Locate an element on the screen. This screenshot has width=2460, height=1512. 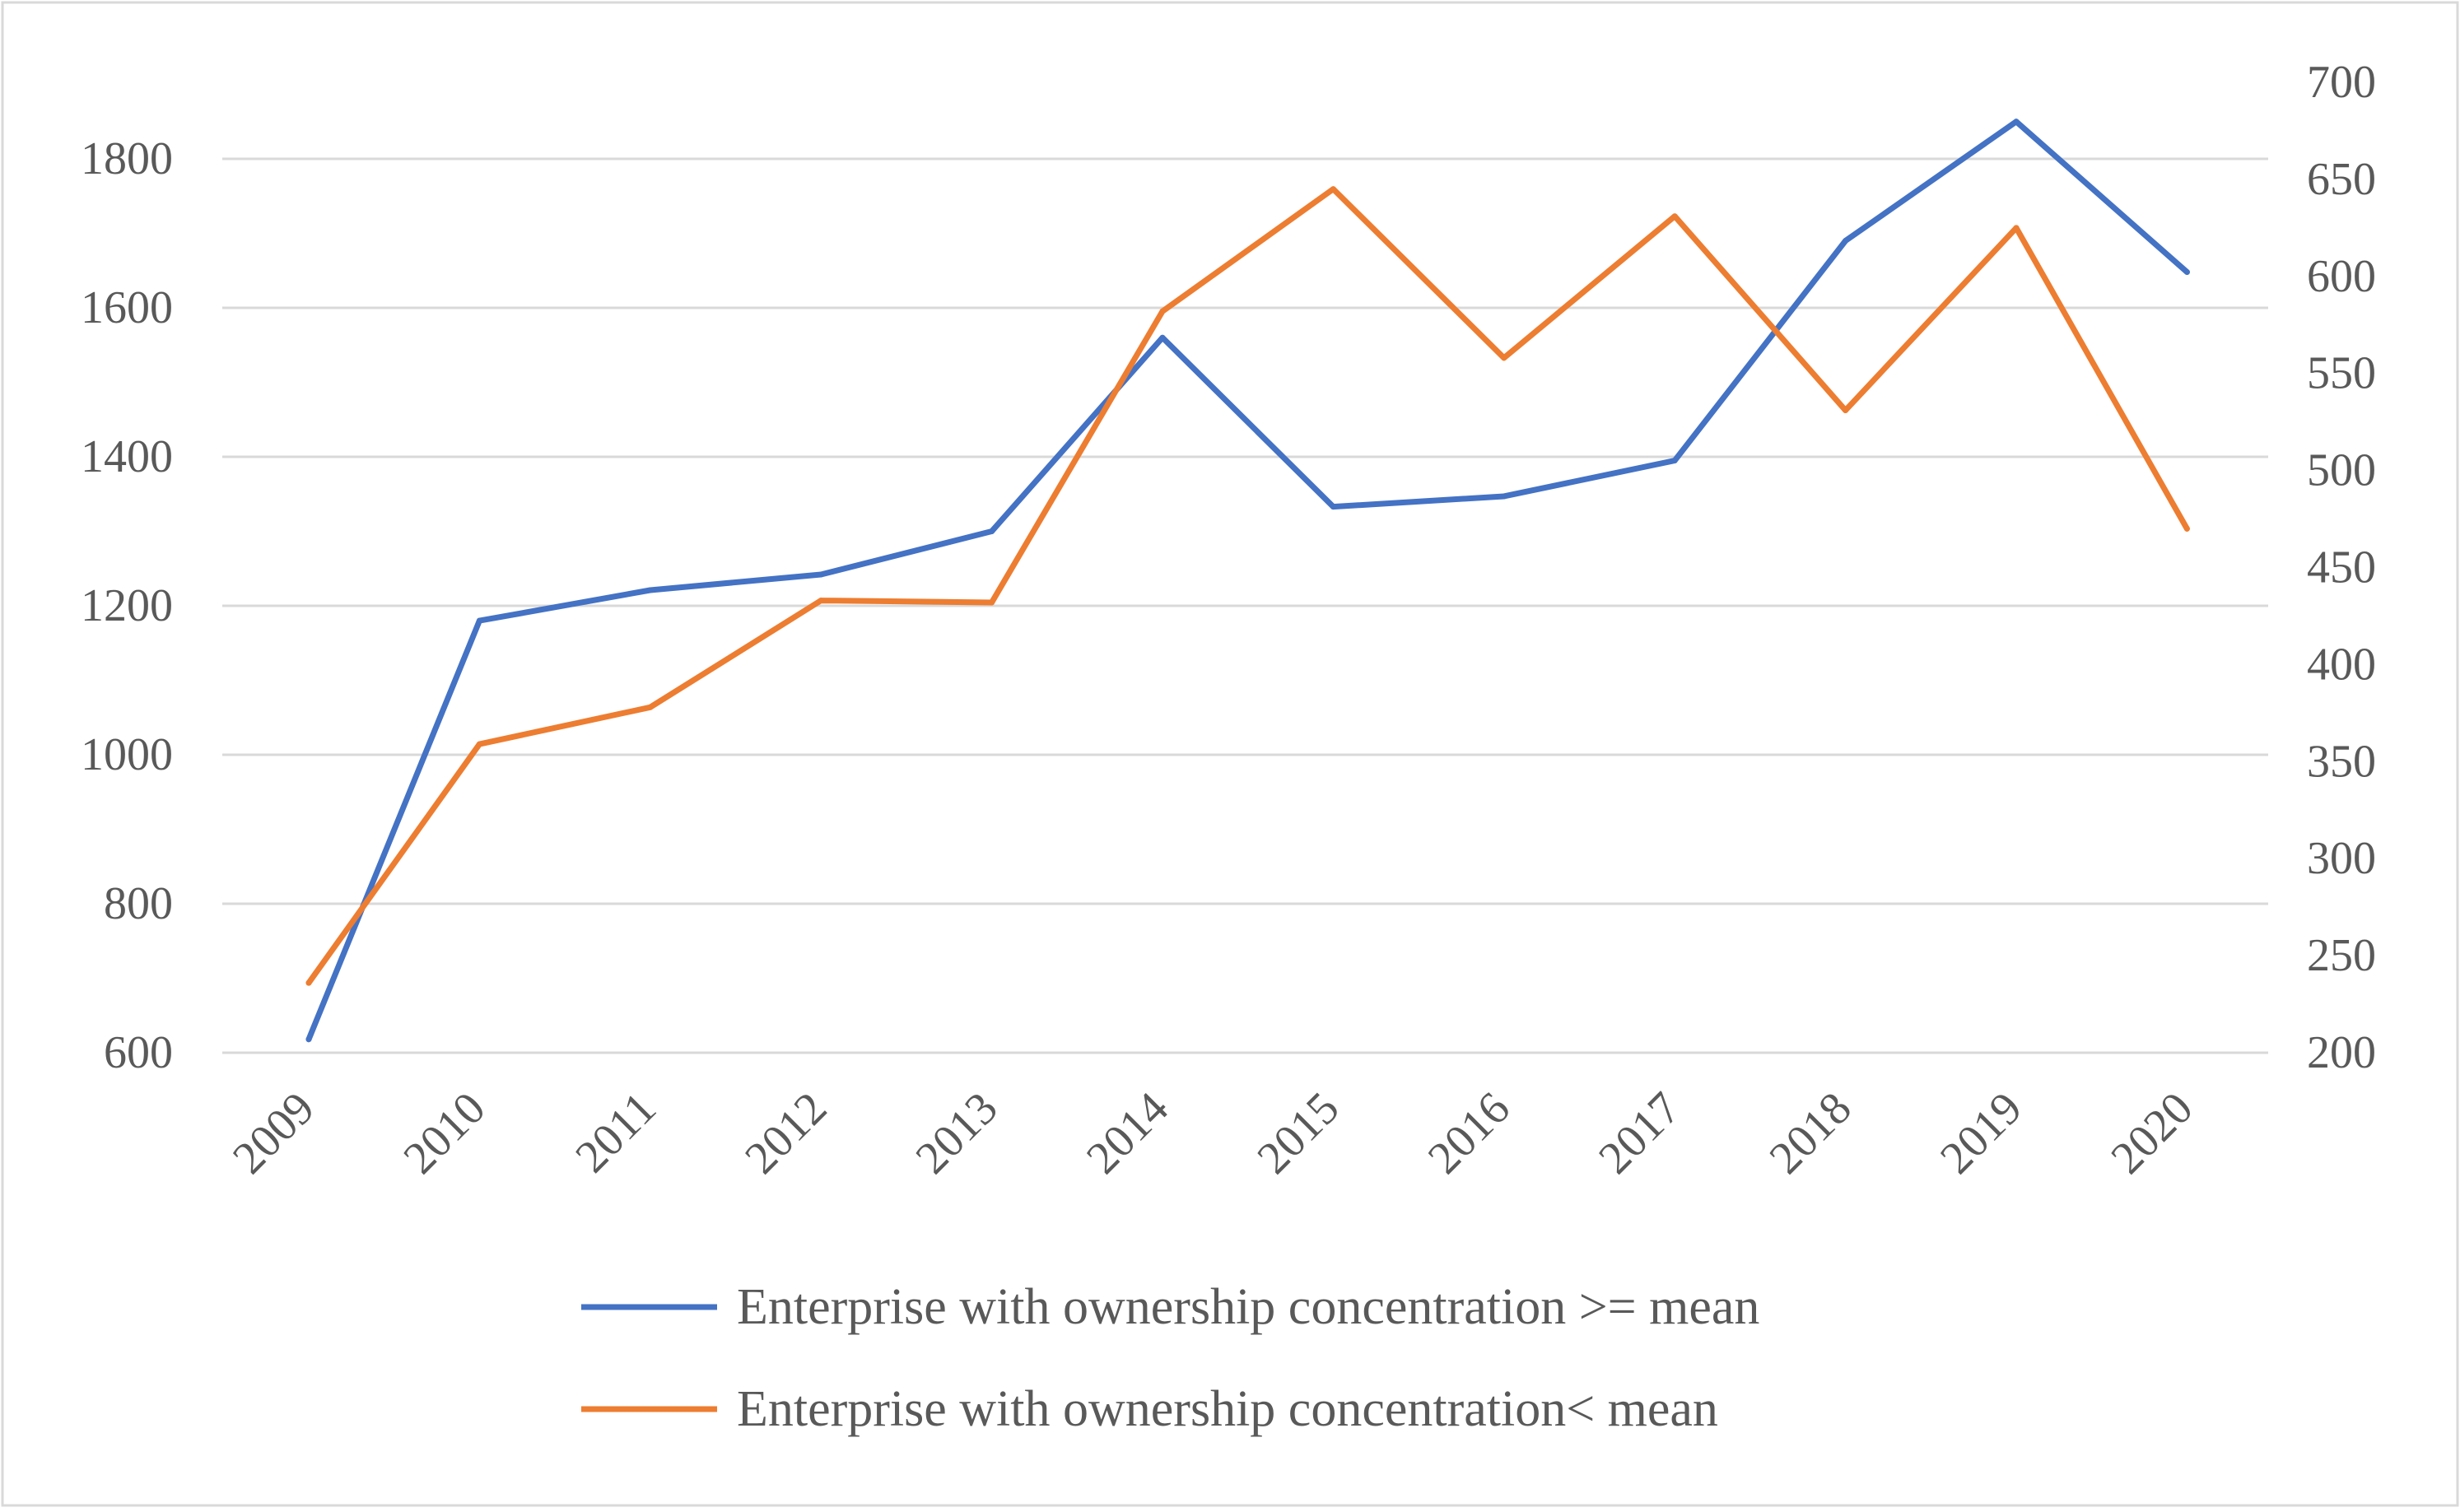
right-y-tick-label: 400 is located at coordinates (2341, 664).